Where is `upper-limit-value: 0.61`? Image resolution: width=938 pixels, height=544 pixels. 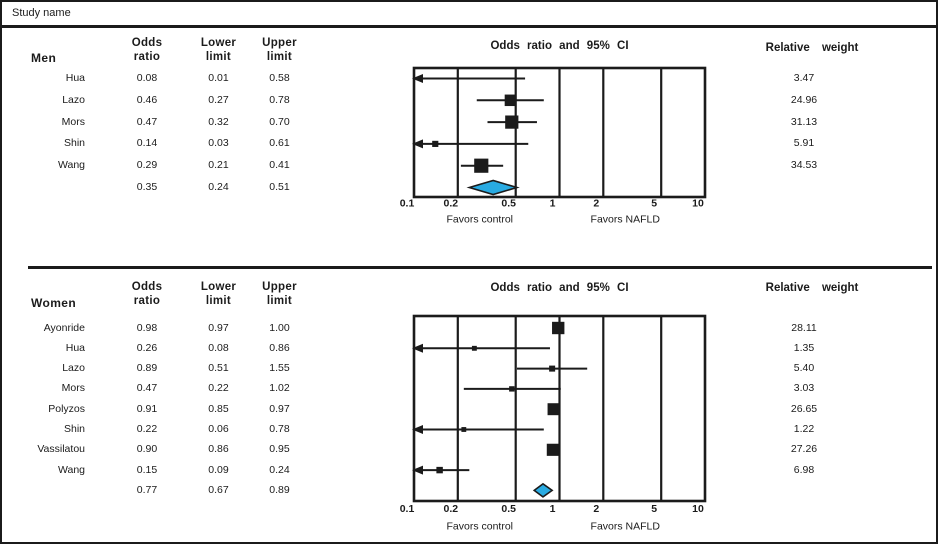
upper-limit-value: 0.61 is located at coordinates (279, 143).